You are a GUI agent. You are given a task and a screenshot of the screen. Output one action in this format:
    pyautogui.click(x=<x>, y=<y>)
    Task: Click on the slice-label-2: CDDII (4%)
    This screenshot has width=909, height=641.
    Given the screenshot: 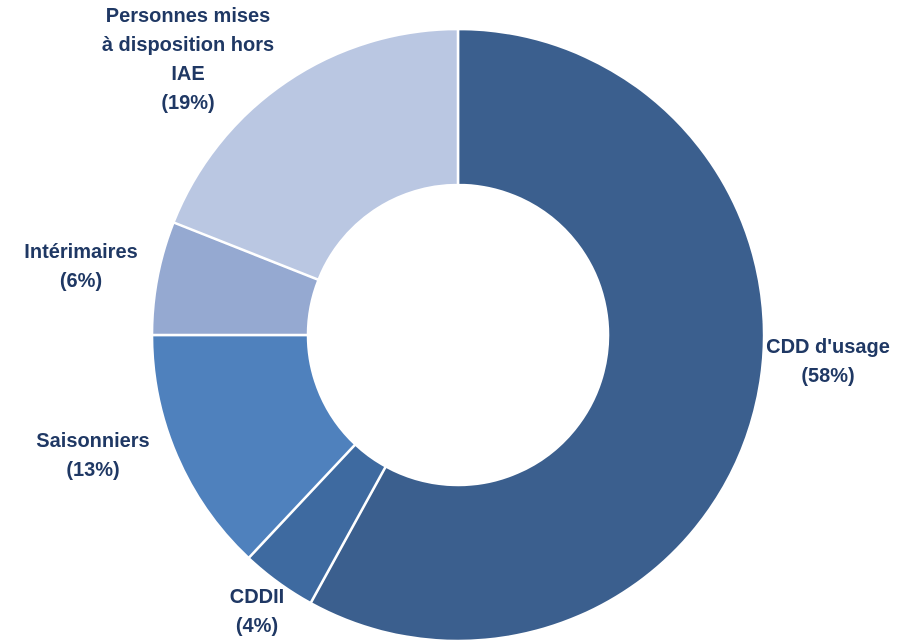 What is the action you would take?
    pyautogui.click(x=257, y=611)
    